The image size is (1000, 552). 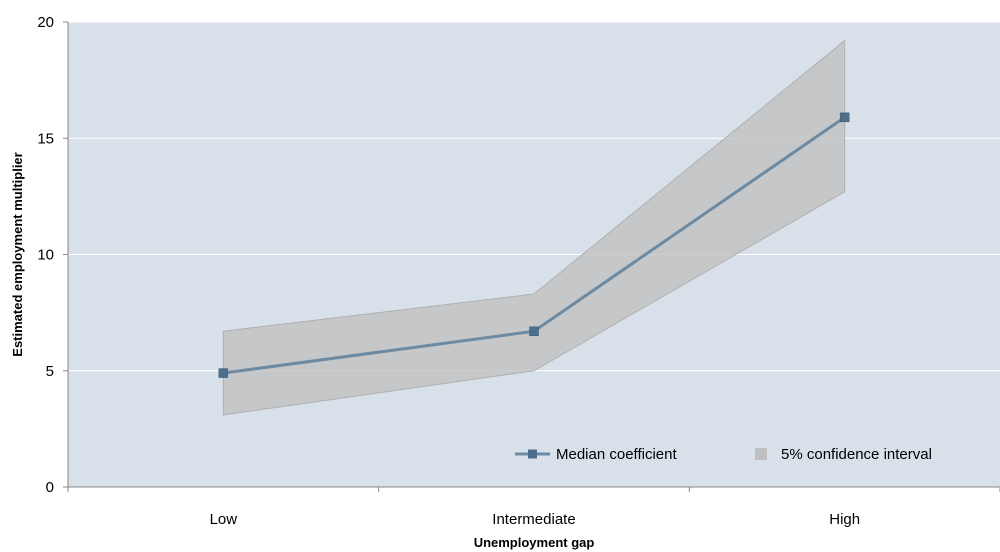 What do you see at coordinates (45, 255) in the screenshot?
I see `y-tick-label: 10` at bounding box center [45, 255].